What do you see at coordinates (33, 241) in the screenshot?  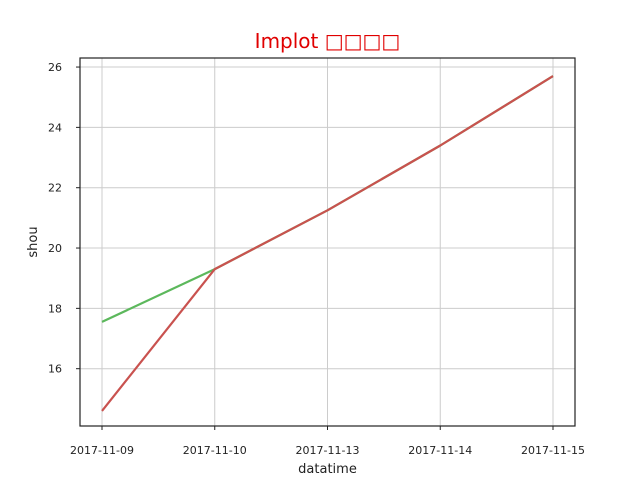 I see `y-axis-label: shou` at bounding box center [33, 241].